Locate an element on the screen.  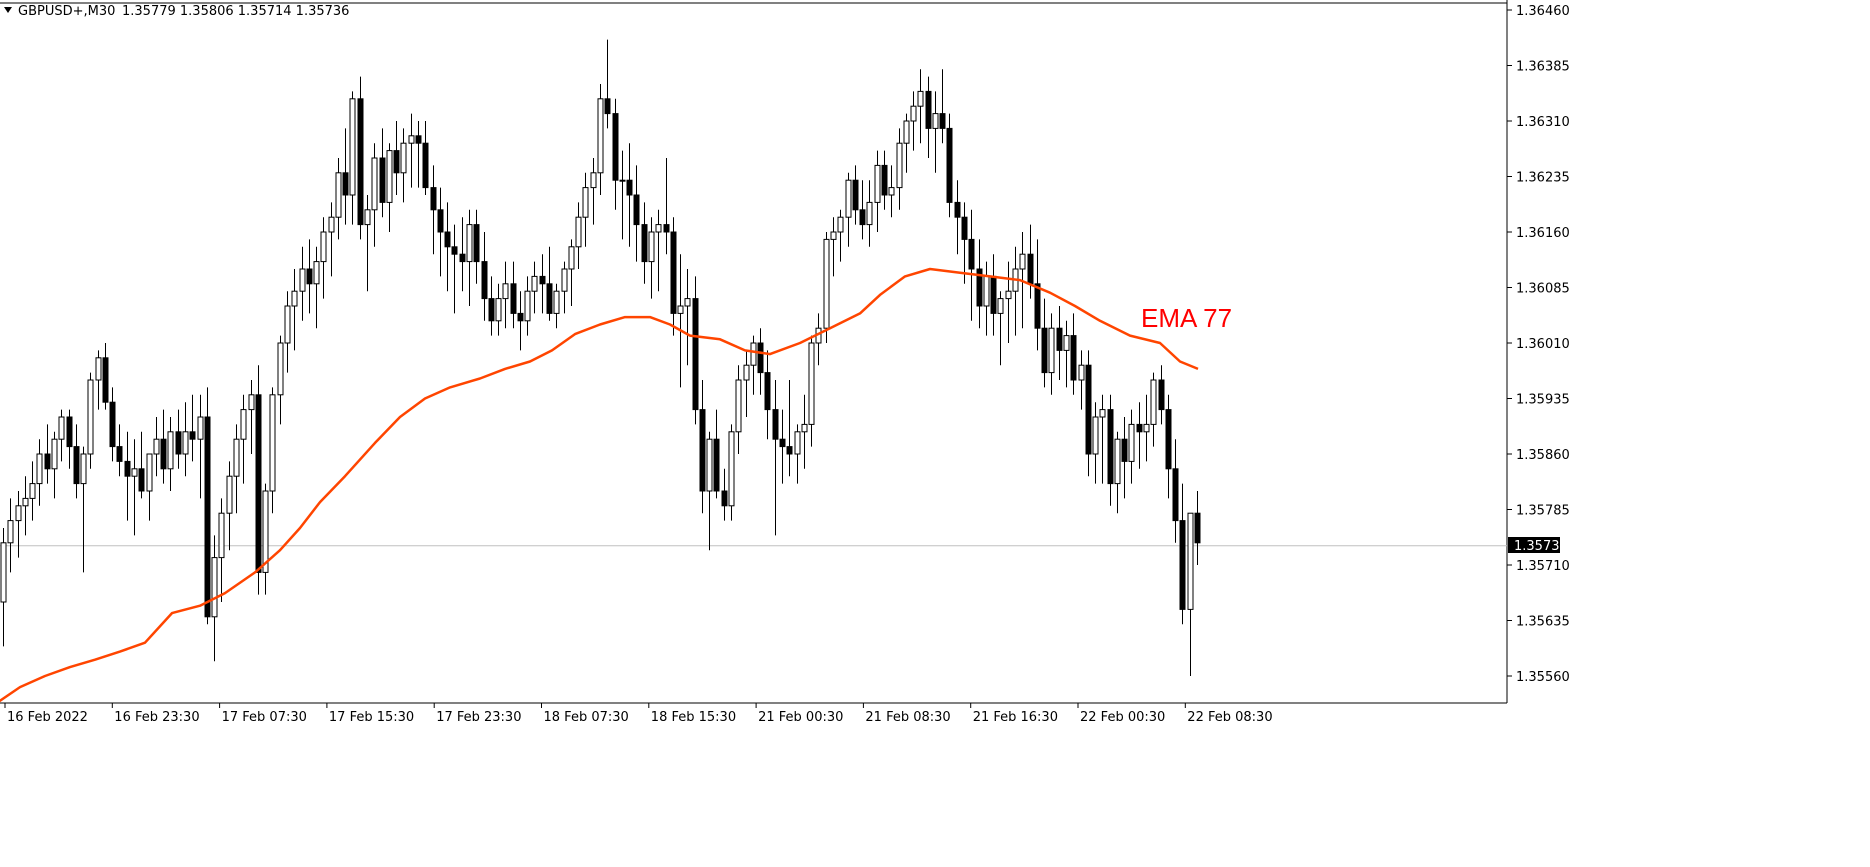
y-tick-label: 1.36385 is located at coordinates (1543, 67).